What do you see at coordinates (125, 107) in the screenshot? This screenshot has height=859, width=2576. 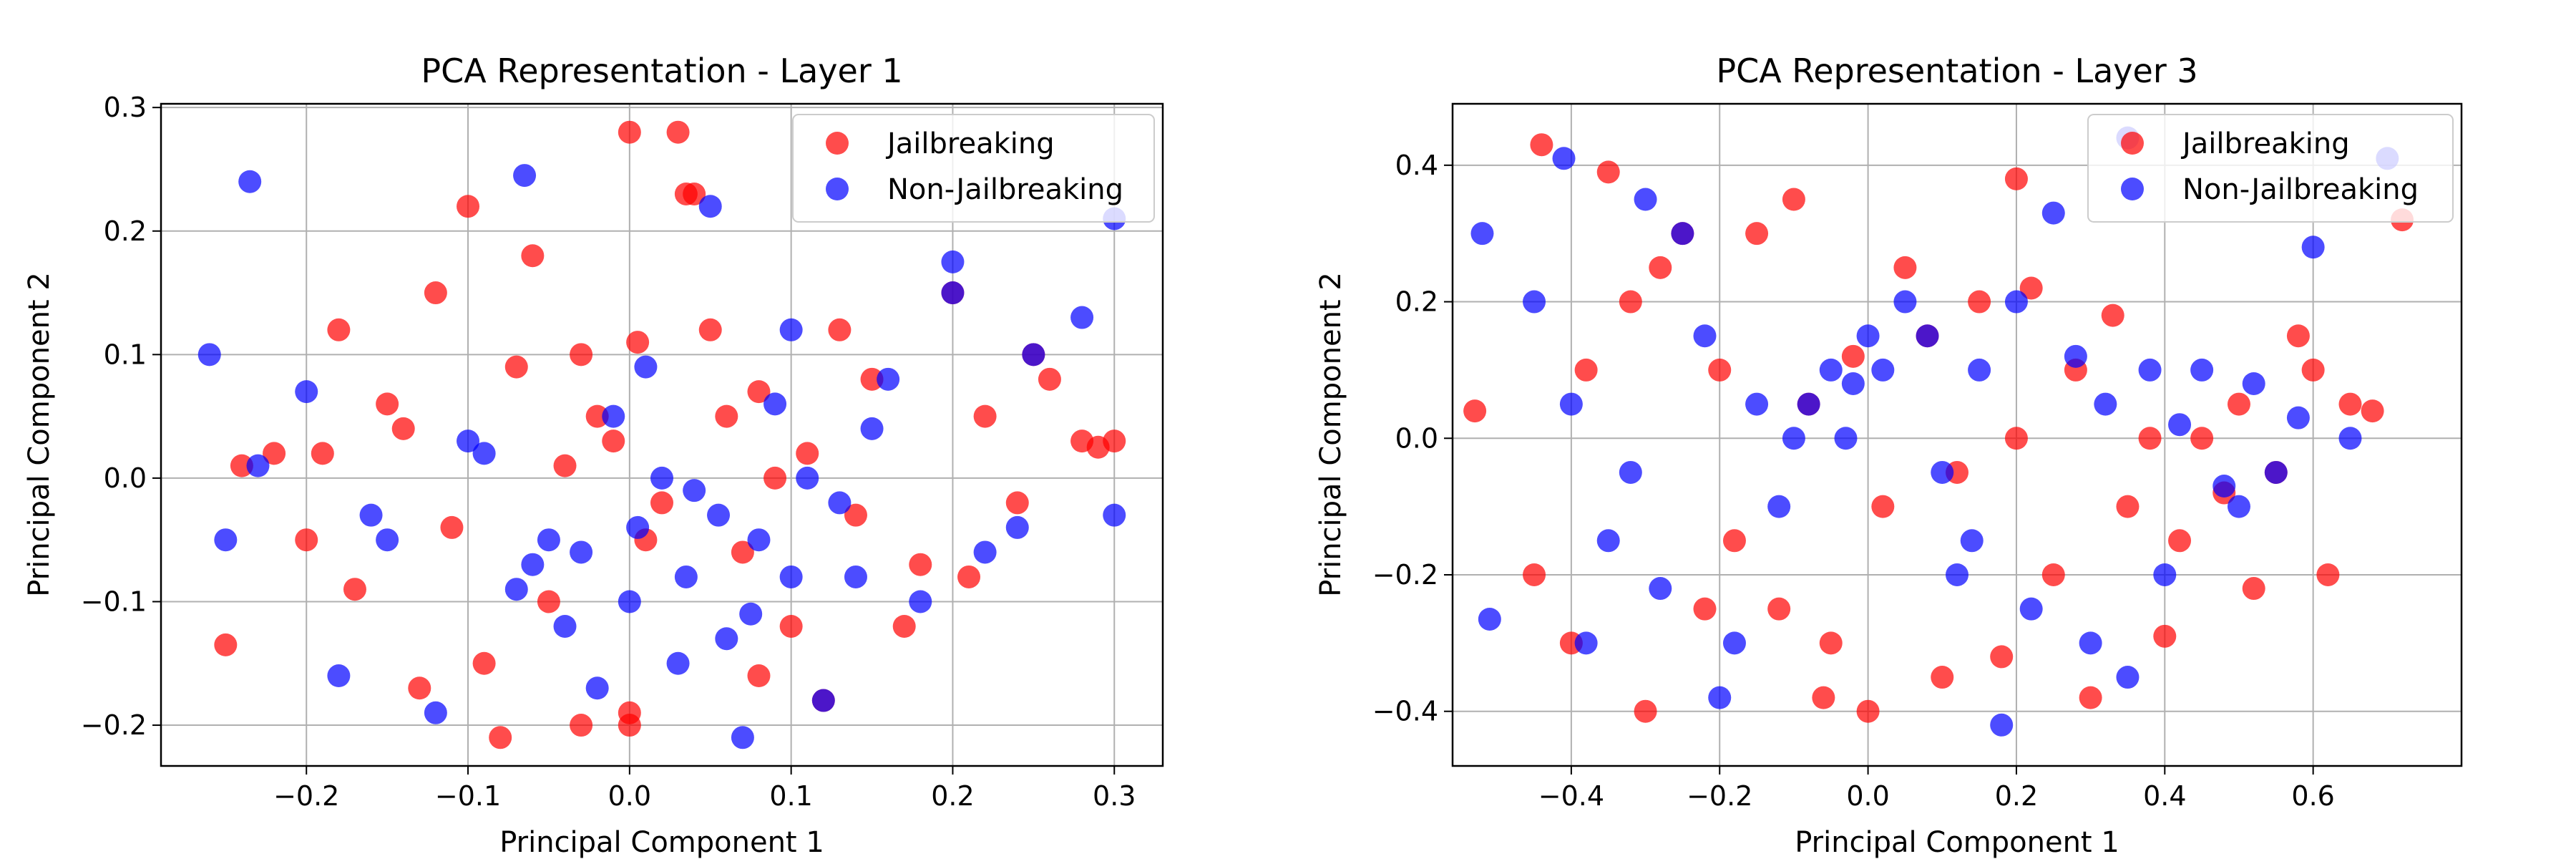 I see `y-tick-label: 0.3` at bounding box center [125, 107].